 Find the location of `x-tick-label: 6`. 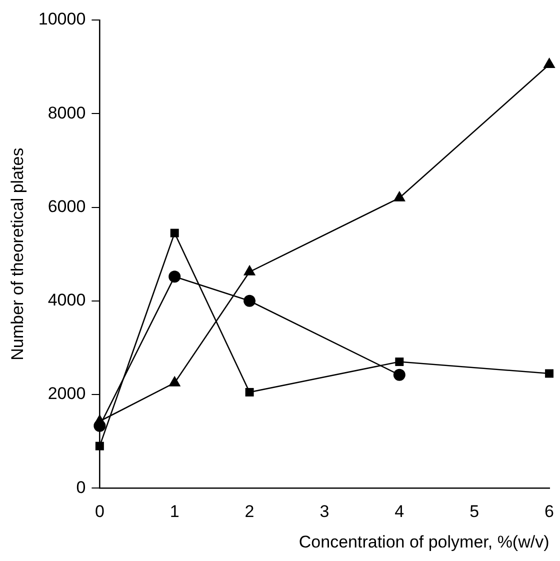

x-tick-label: 6 is located at coordinates (549, 512).